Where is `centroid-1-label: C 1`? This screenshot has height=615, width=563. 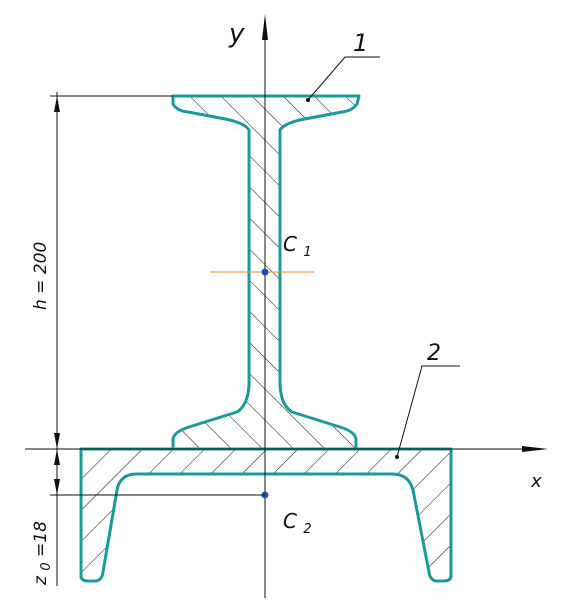
centroid-1-label: C 1 is located at coordinates (297, 246).